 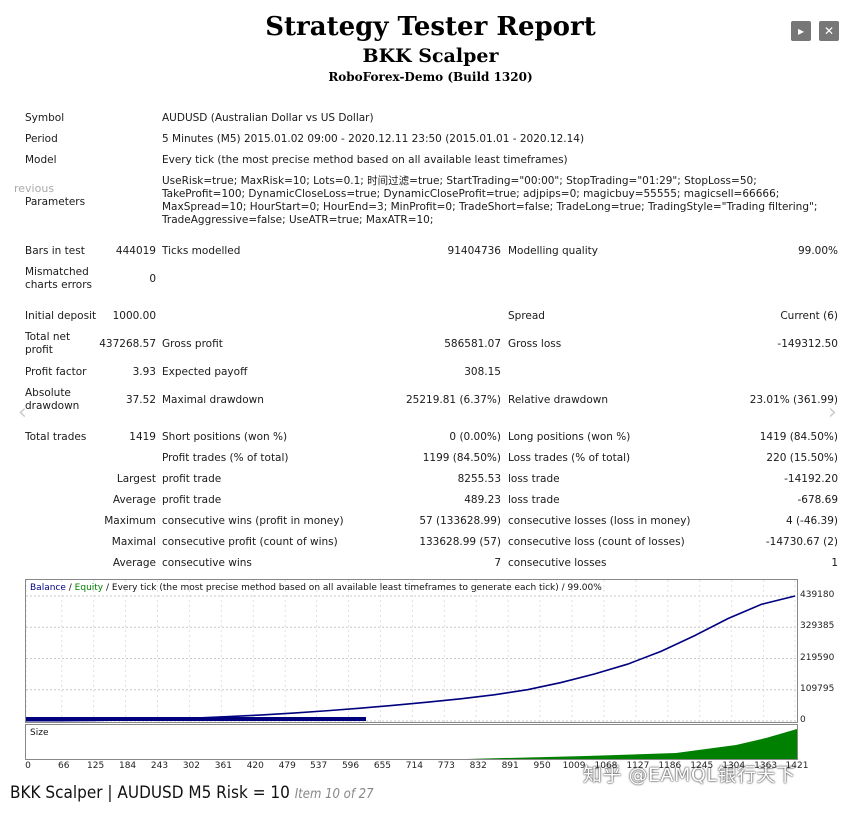 I want to click on bars-value: 444019, so click(x=135, y=251).